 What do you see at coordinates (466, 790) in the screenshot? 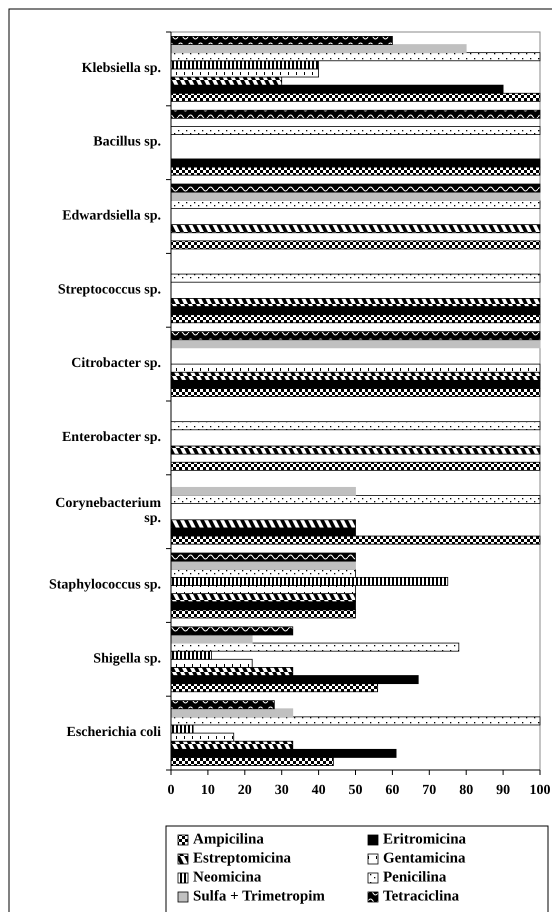
I see `x-tick-label: 80` at bounding box center [466, 790].